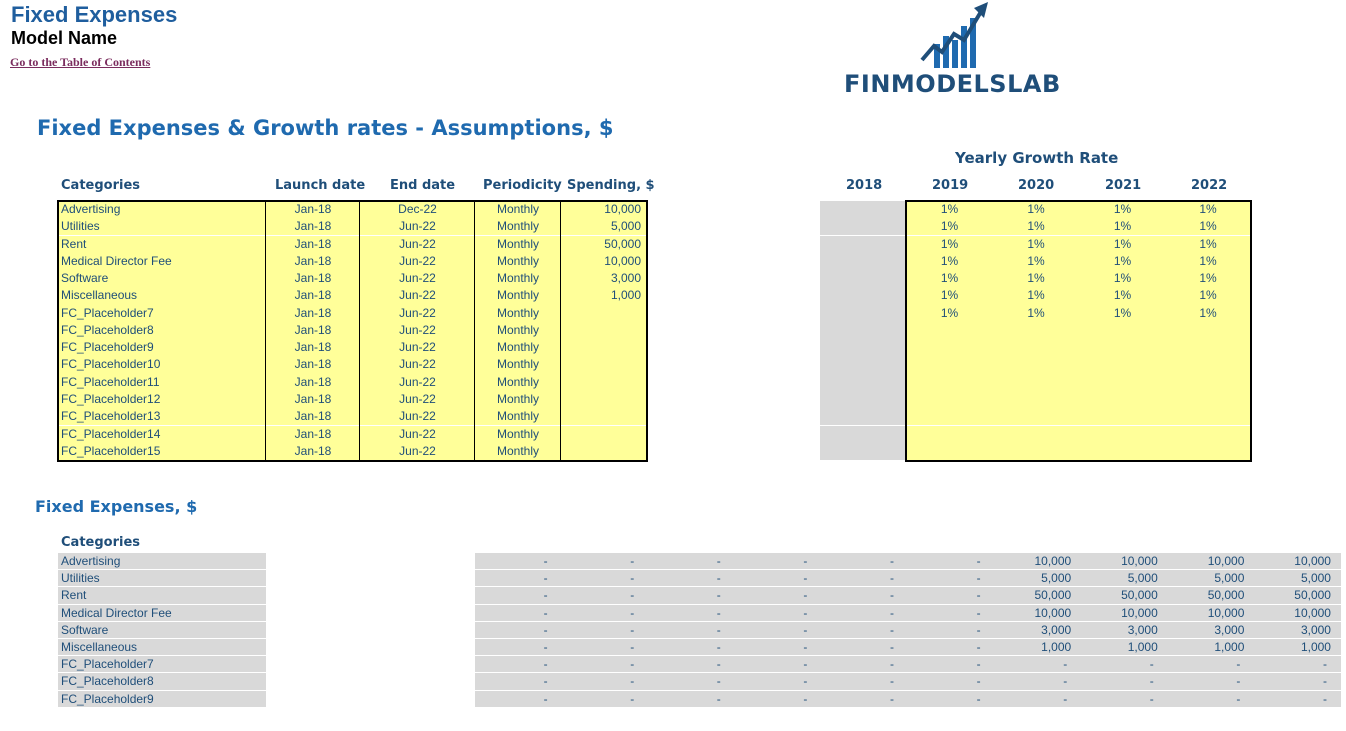  I want to click on spending-cell: 1,000, so click(604, 296).